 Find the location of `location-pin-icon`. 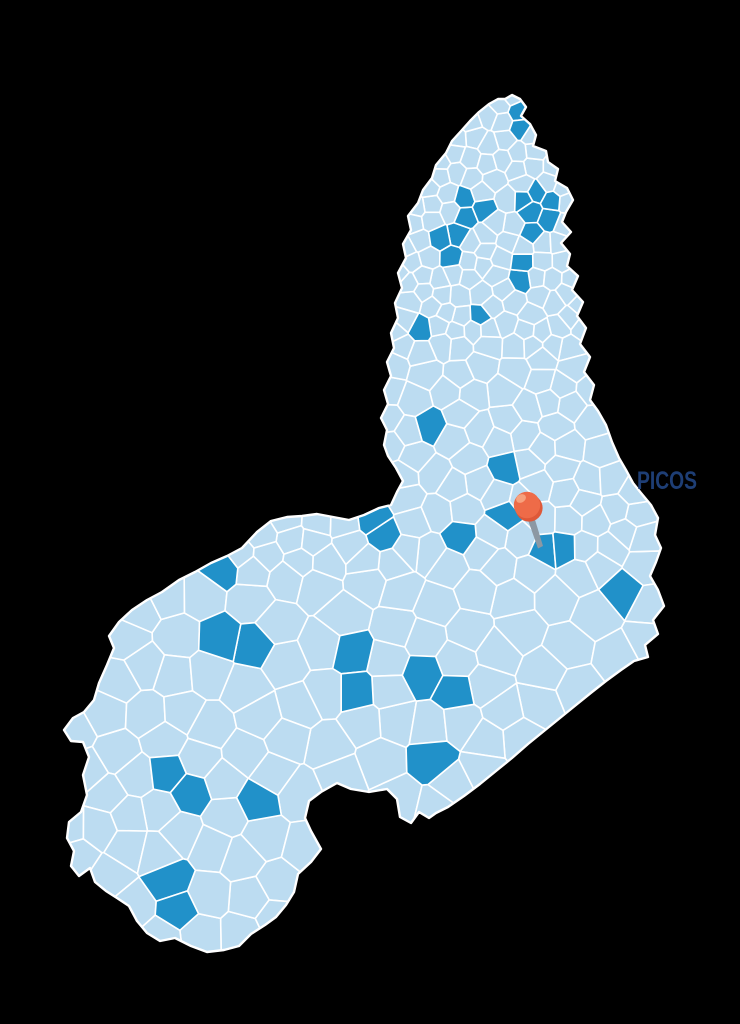

location-pin-icon is located at coordinates (528, 520).